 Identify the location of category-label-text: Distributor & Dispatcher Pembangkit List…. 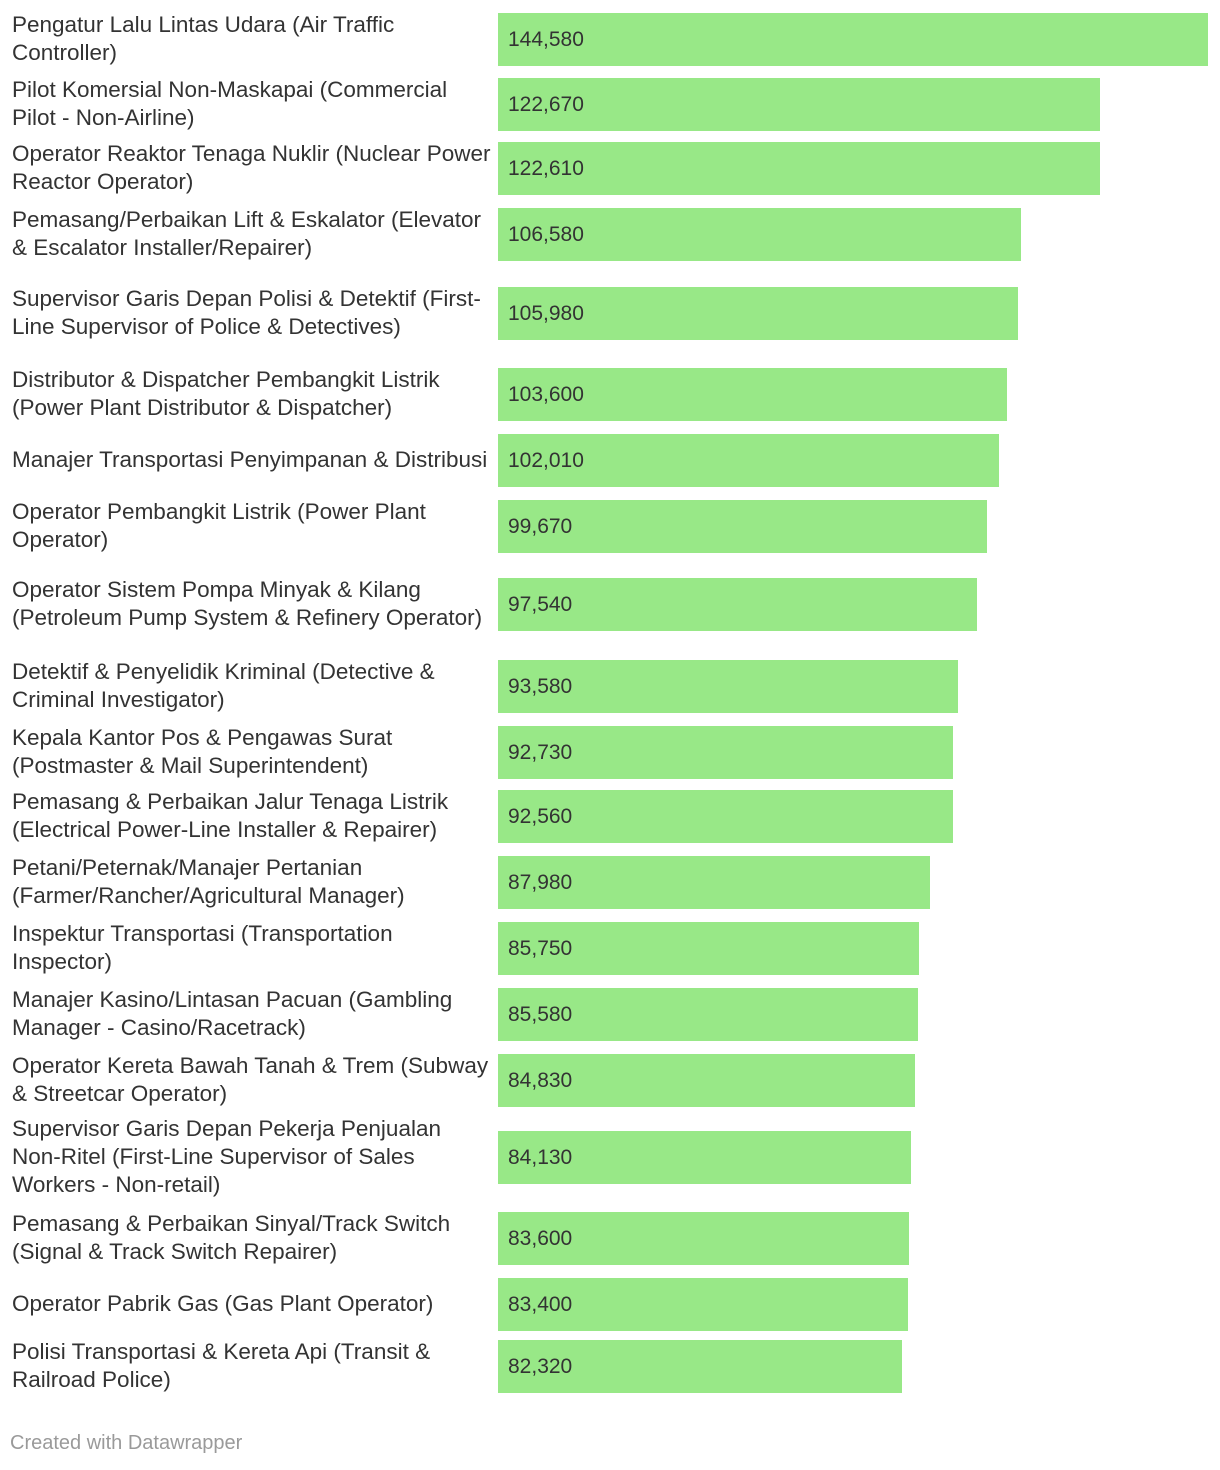
(226, 393).